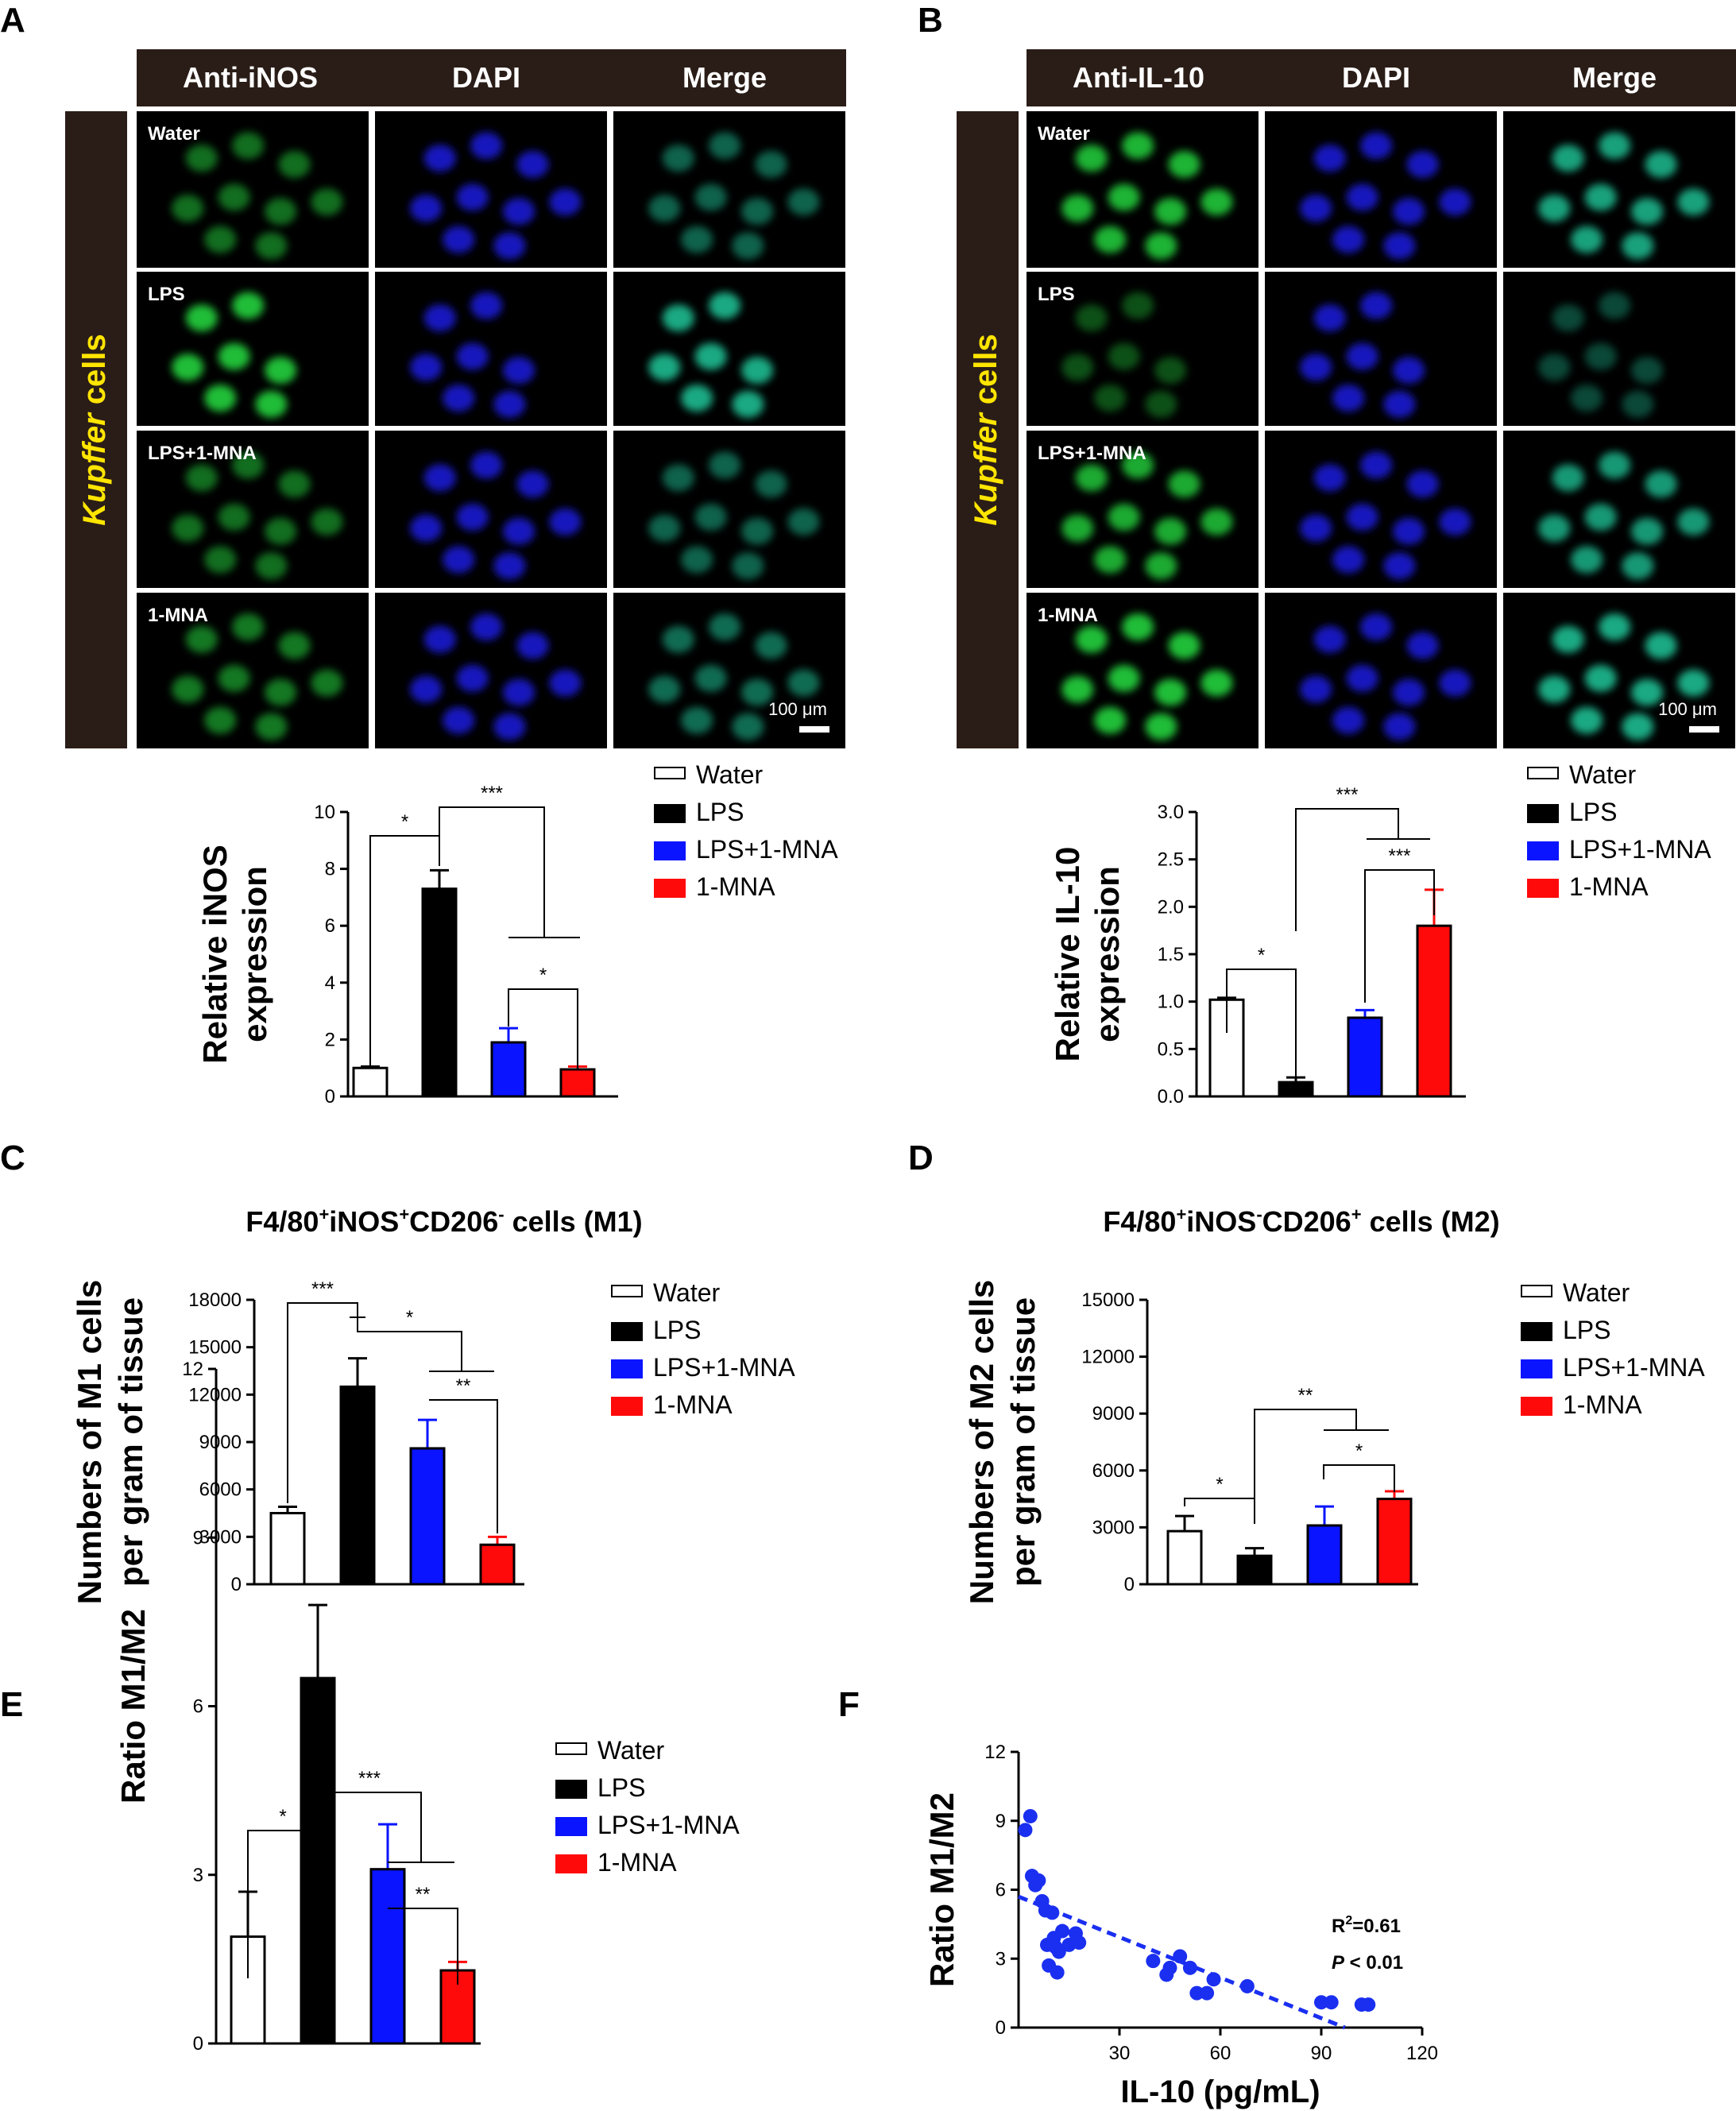 The image size is (1736, 2111). What do you see at coordinates (94, 430) in the screenshot?
I see `side-label-a: Kupffer cells` at bounding box center [94, 430].